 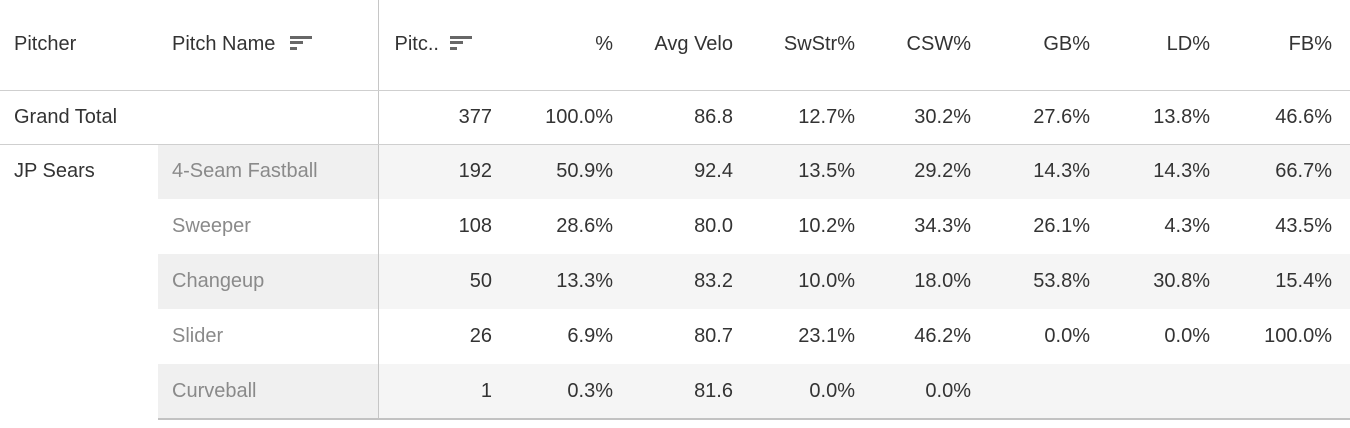 What do you see at coordinates (713, 336) in the screenshot?
I see `cell: 80.7` at bounding box center [713, 336].